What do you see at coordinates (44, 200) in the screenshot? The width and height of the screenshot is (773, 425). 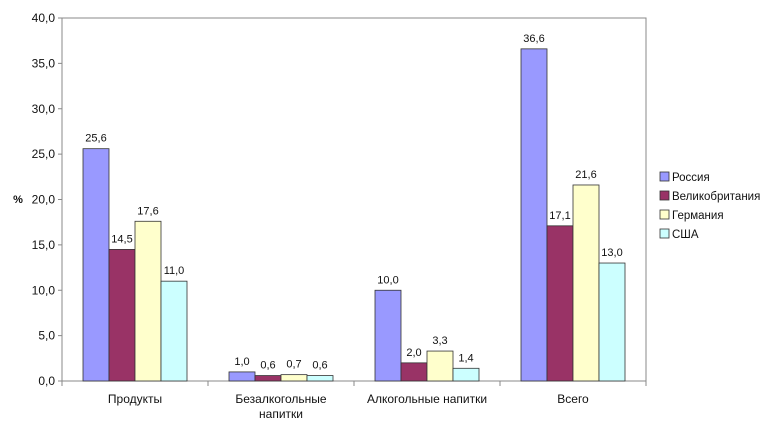 I see `y-tick-label: 20,0` at bounding box center [44, 200].